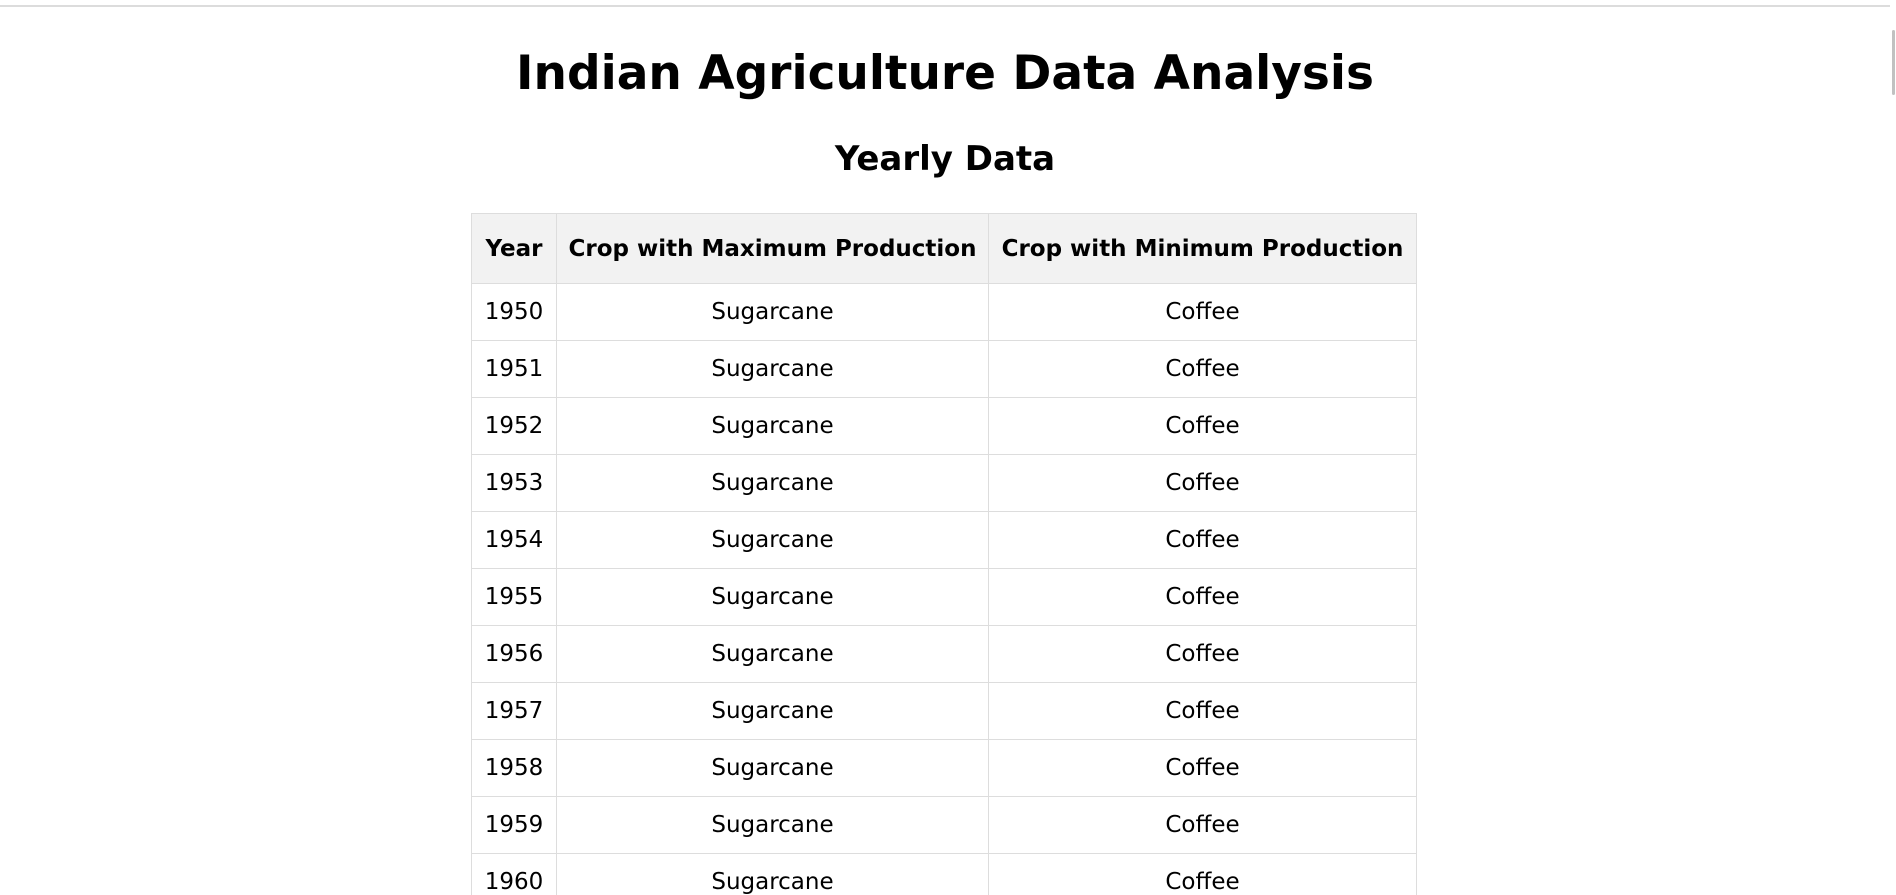 The image size is (1896, 895). What do you see at coordinates (945, 159) in the screenshot?
I see `section-title: Yearly Data` at bounding box center [945, 159].